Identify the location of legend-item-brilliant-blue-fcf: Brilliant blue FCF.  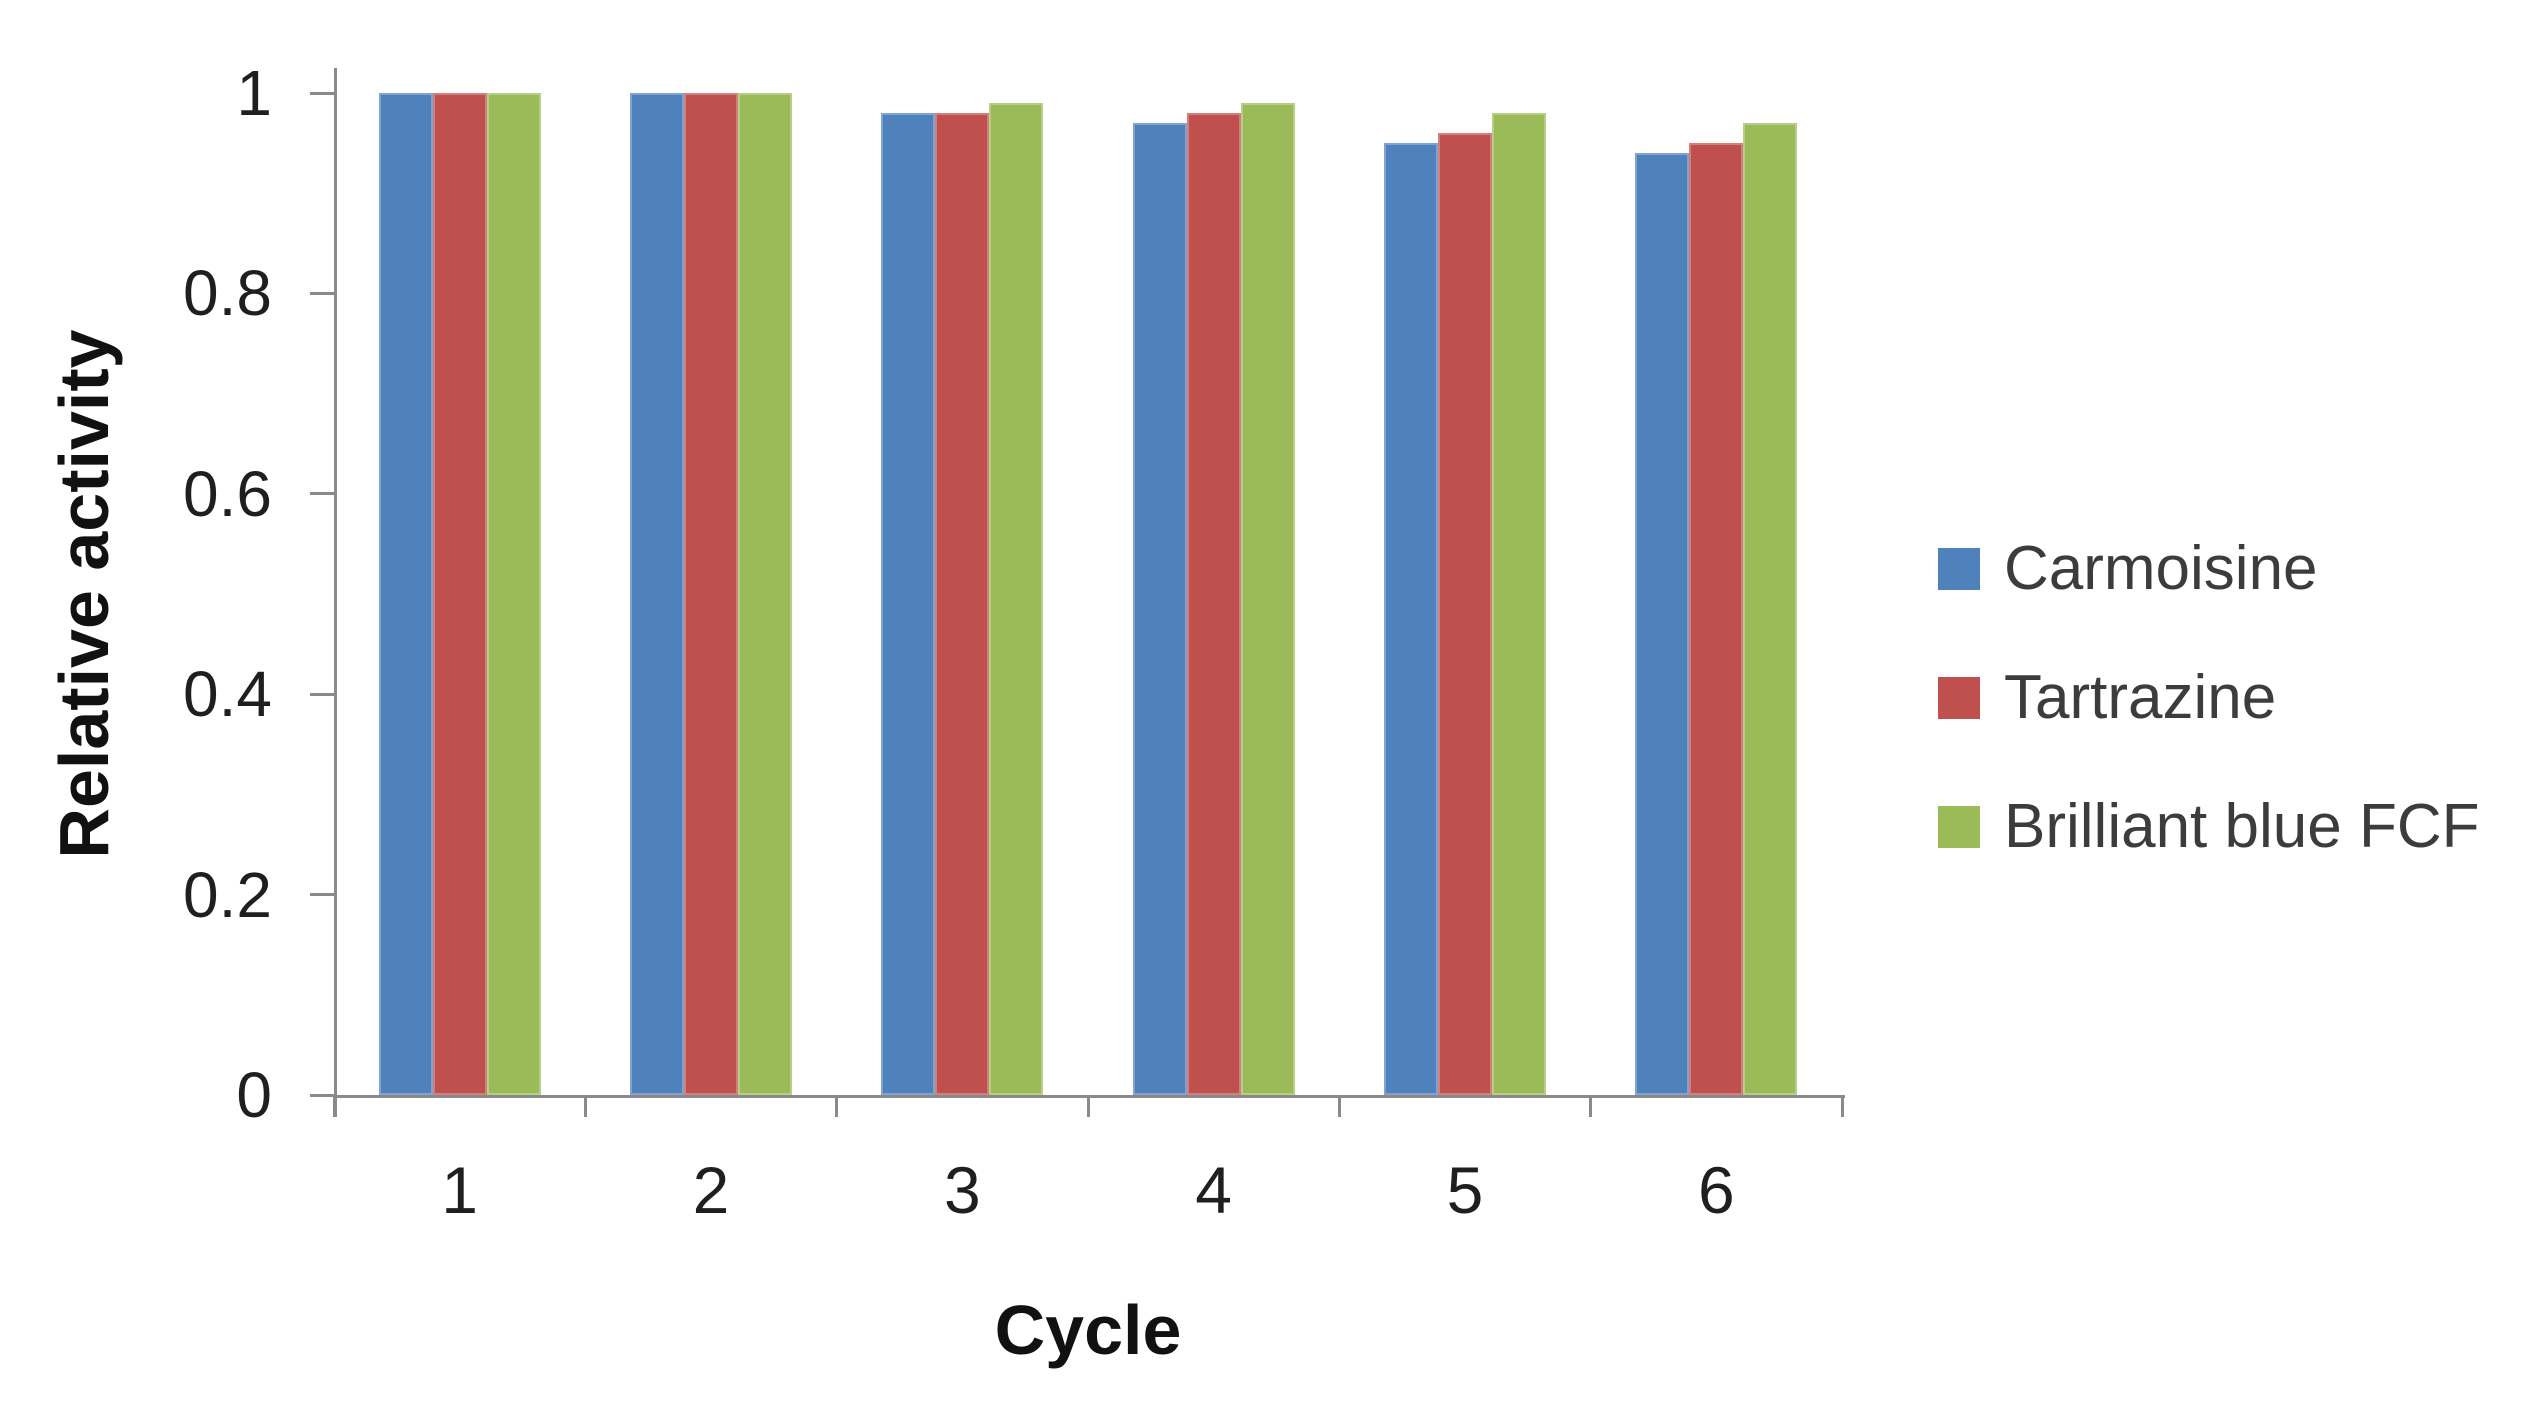
(2208, 827).